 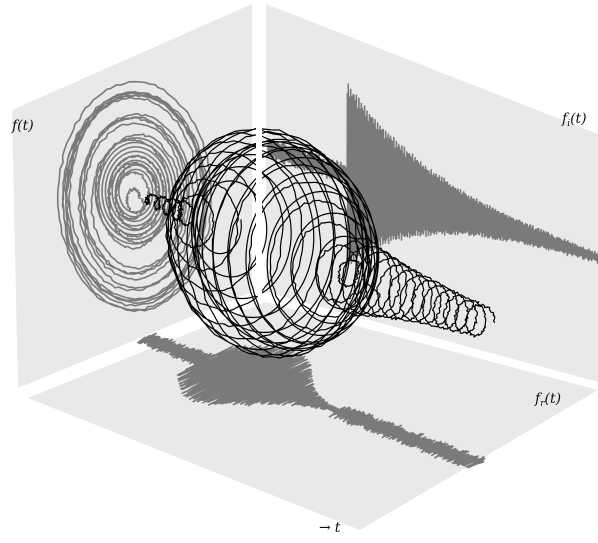 What do you see at coordinates (330, 528) in the screenshot?
I see `time-axis-label: → t` at bounding box center [330, 528].